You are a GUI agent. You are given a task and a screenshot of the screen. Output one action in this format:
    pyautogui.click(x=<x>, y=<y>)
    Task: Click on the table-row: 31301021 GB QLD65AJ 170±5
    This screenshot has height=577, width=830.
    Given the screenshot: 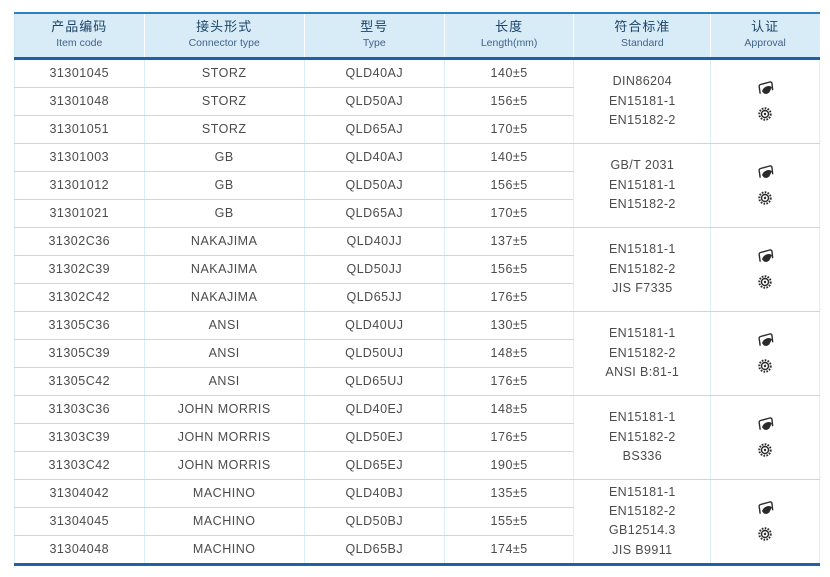 What is the action you would take?
    pyautogui.click(x=417, y=213)
    